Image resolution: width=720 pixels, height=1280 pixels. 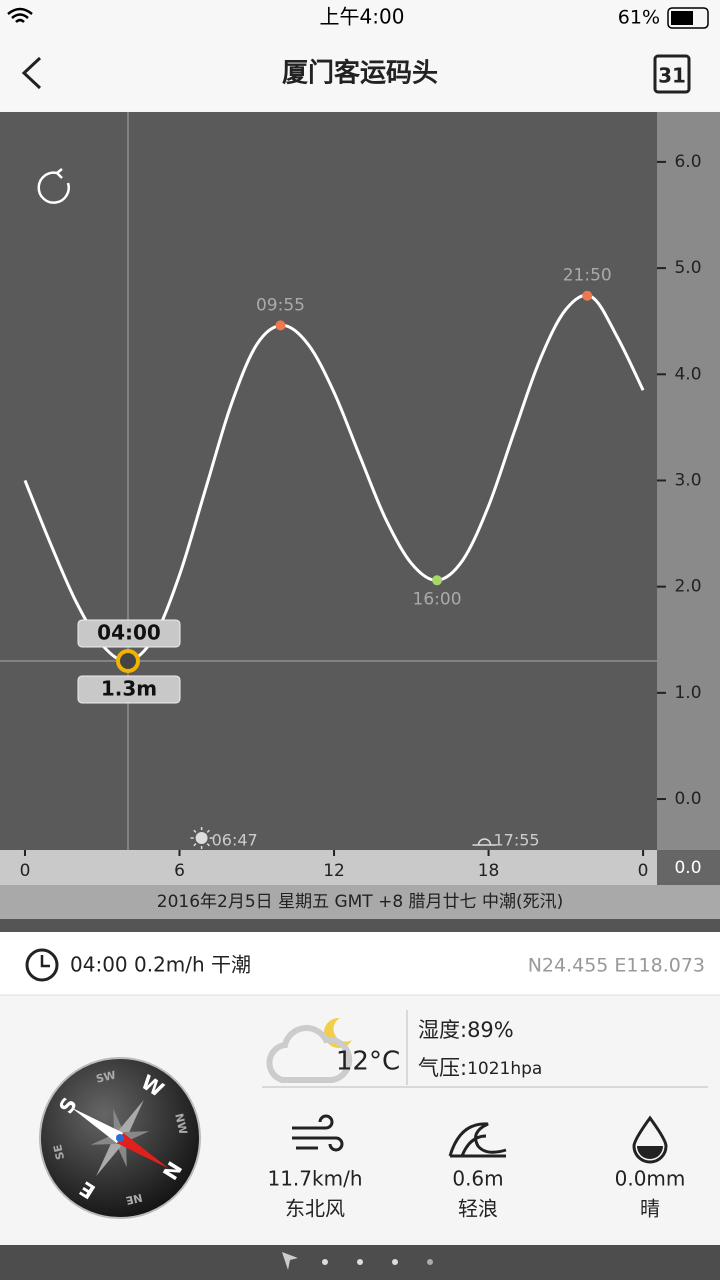 I want to click on pressure-label: 气压:, so click(x=442, y=1068).